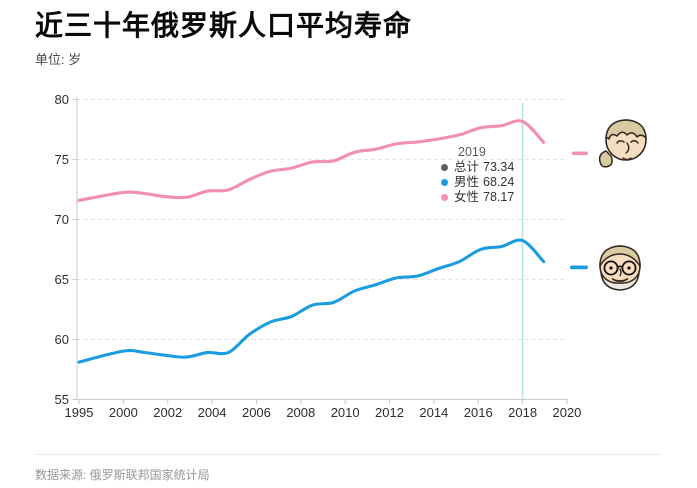 This screenshot has height=488, width=697. I want to click on tooltip-value: 73.34, so click(499, 167).